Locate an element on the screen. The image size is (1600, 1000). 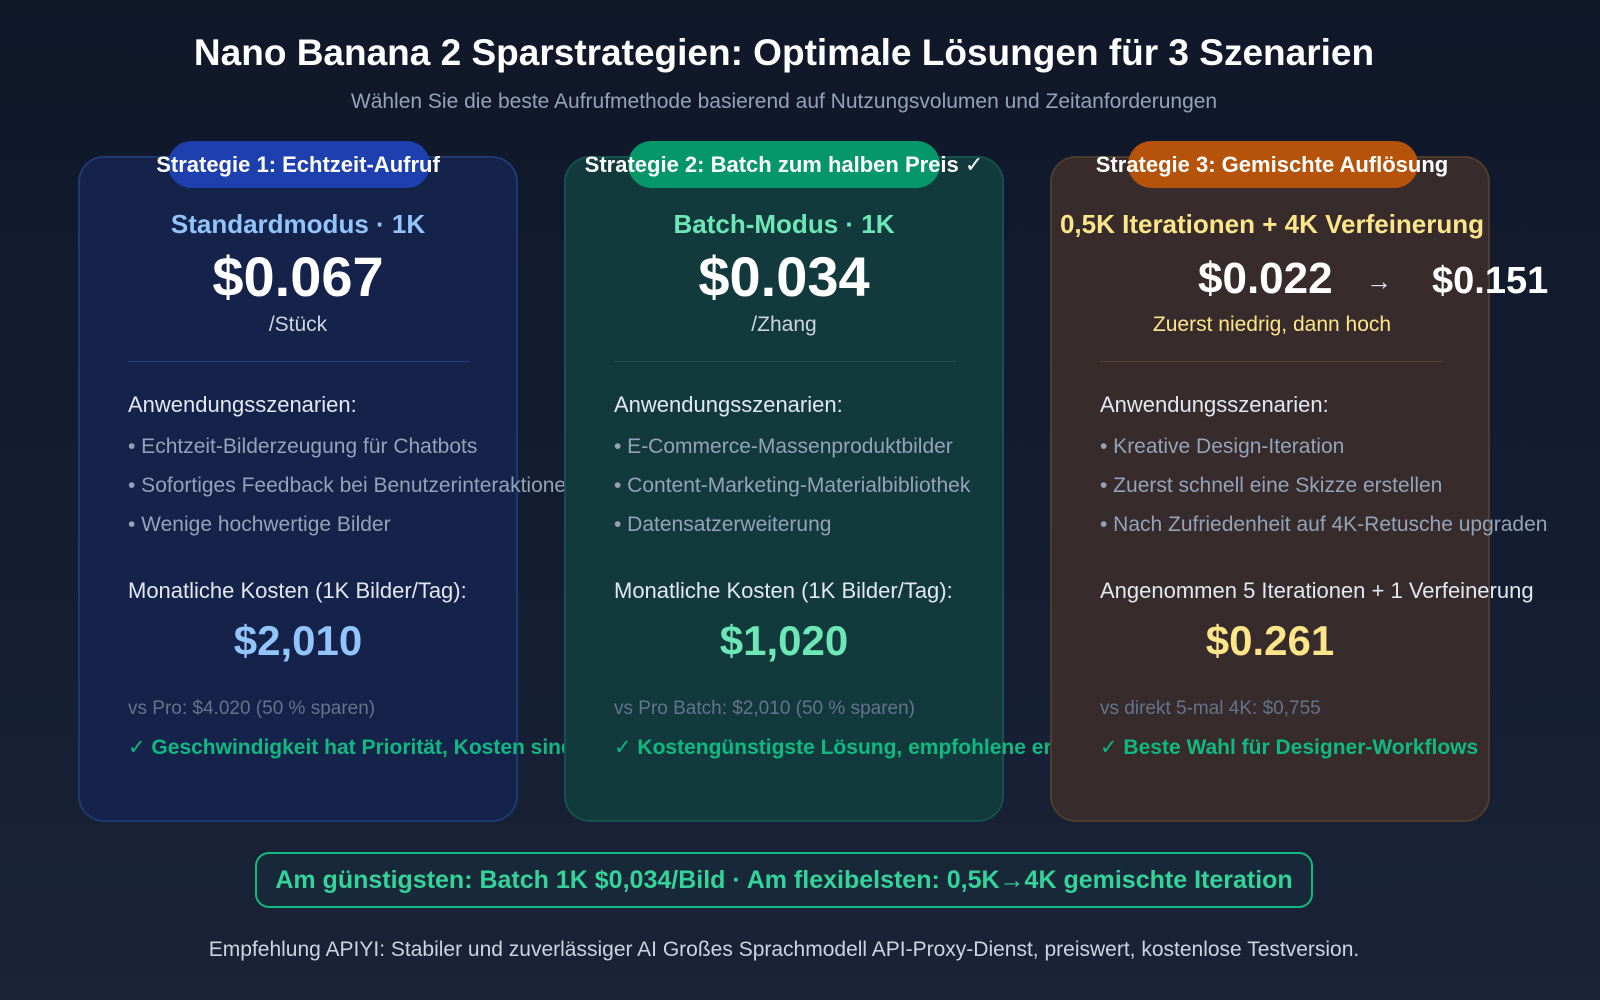
strategy-2-cost: $1,020 is located at coordinates (784, 640).